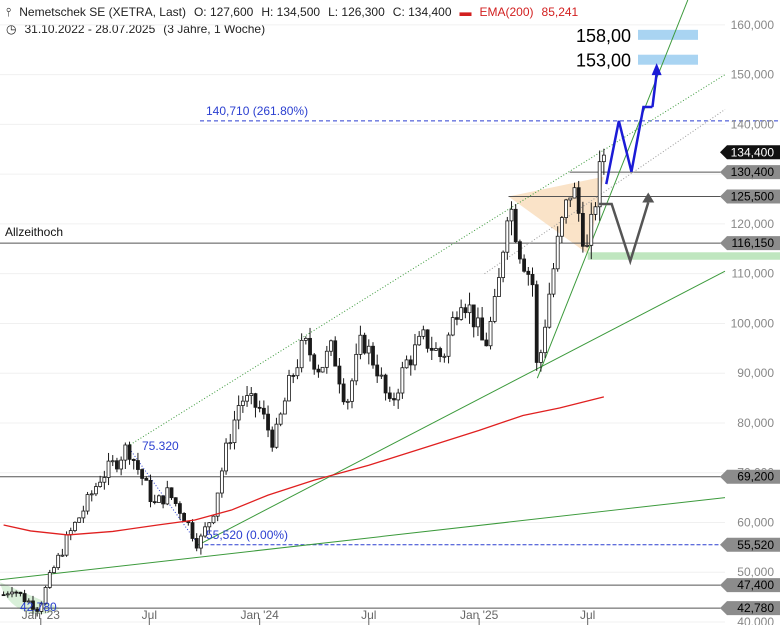 The height and width of the screenshot is (625, 780). I want to click on fib-base-label: 55,520 (0.00%), so click(247, 535).